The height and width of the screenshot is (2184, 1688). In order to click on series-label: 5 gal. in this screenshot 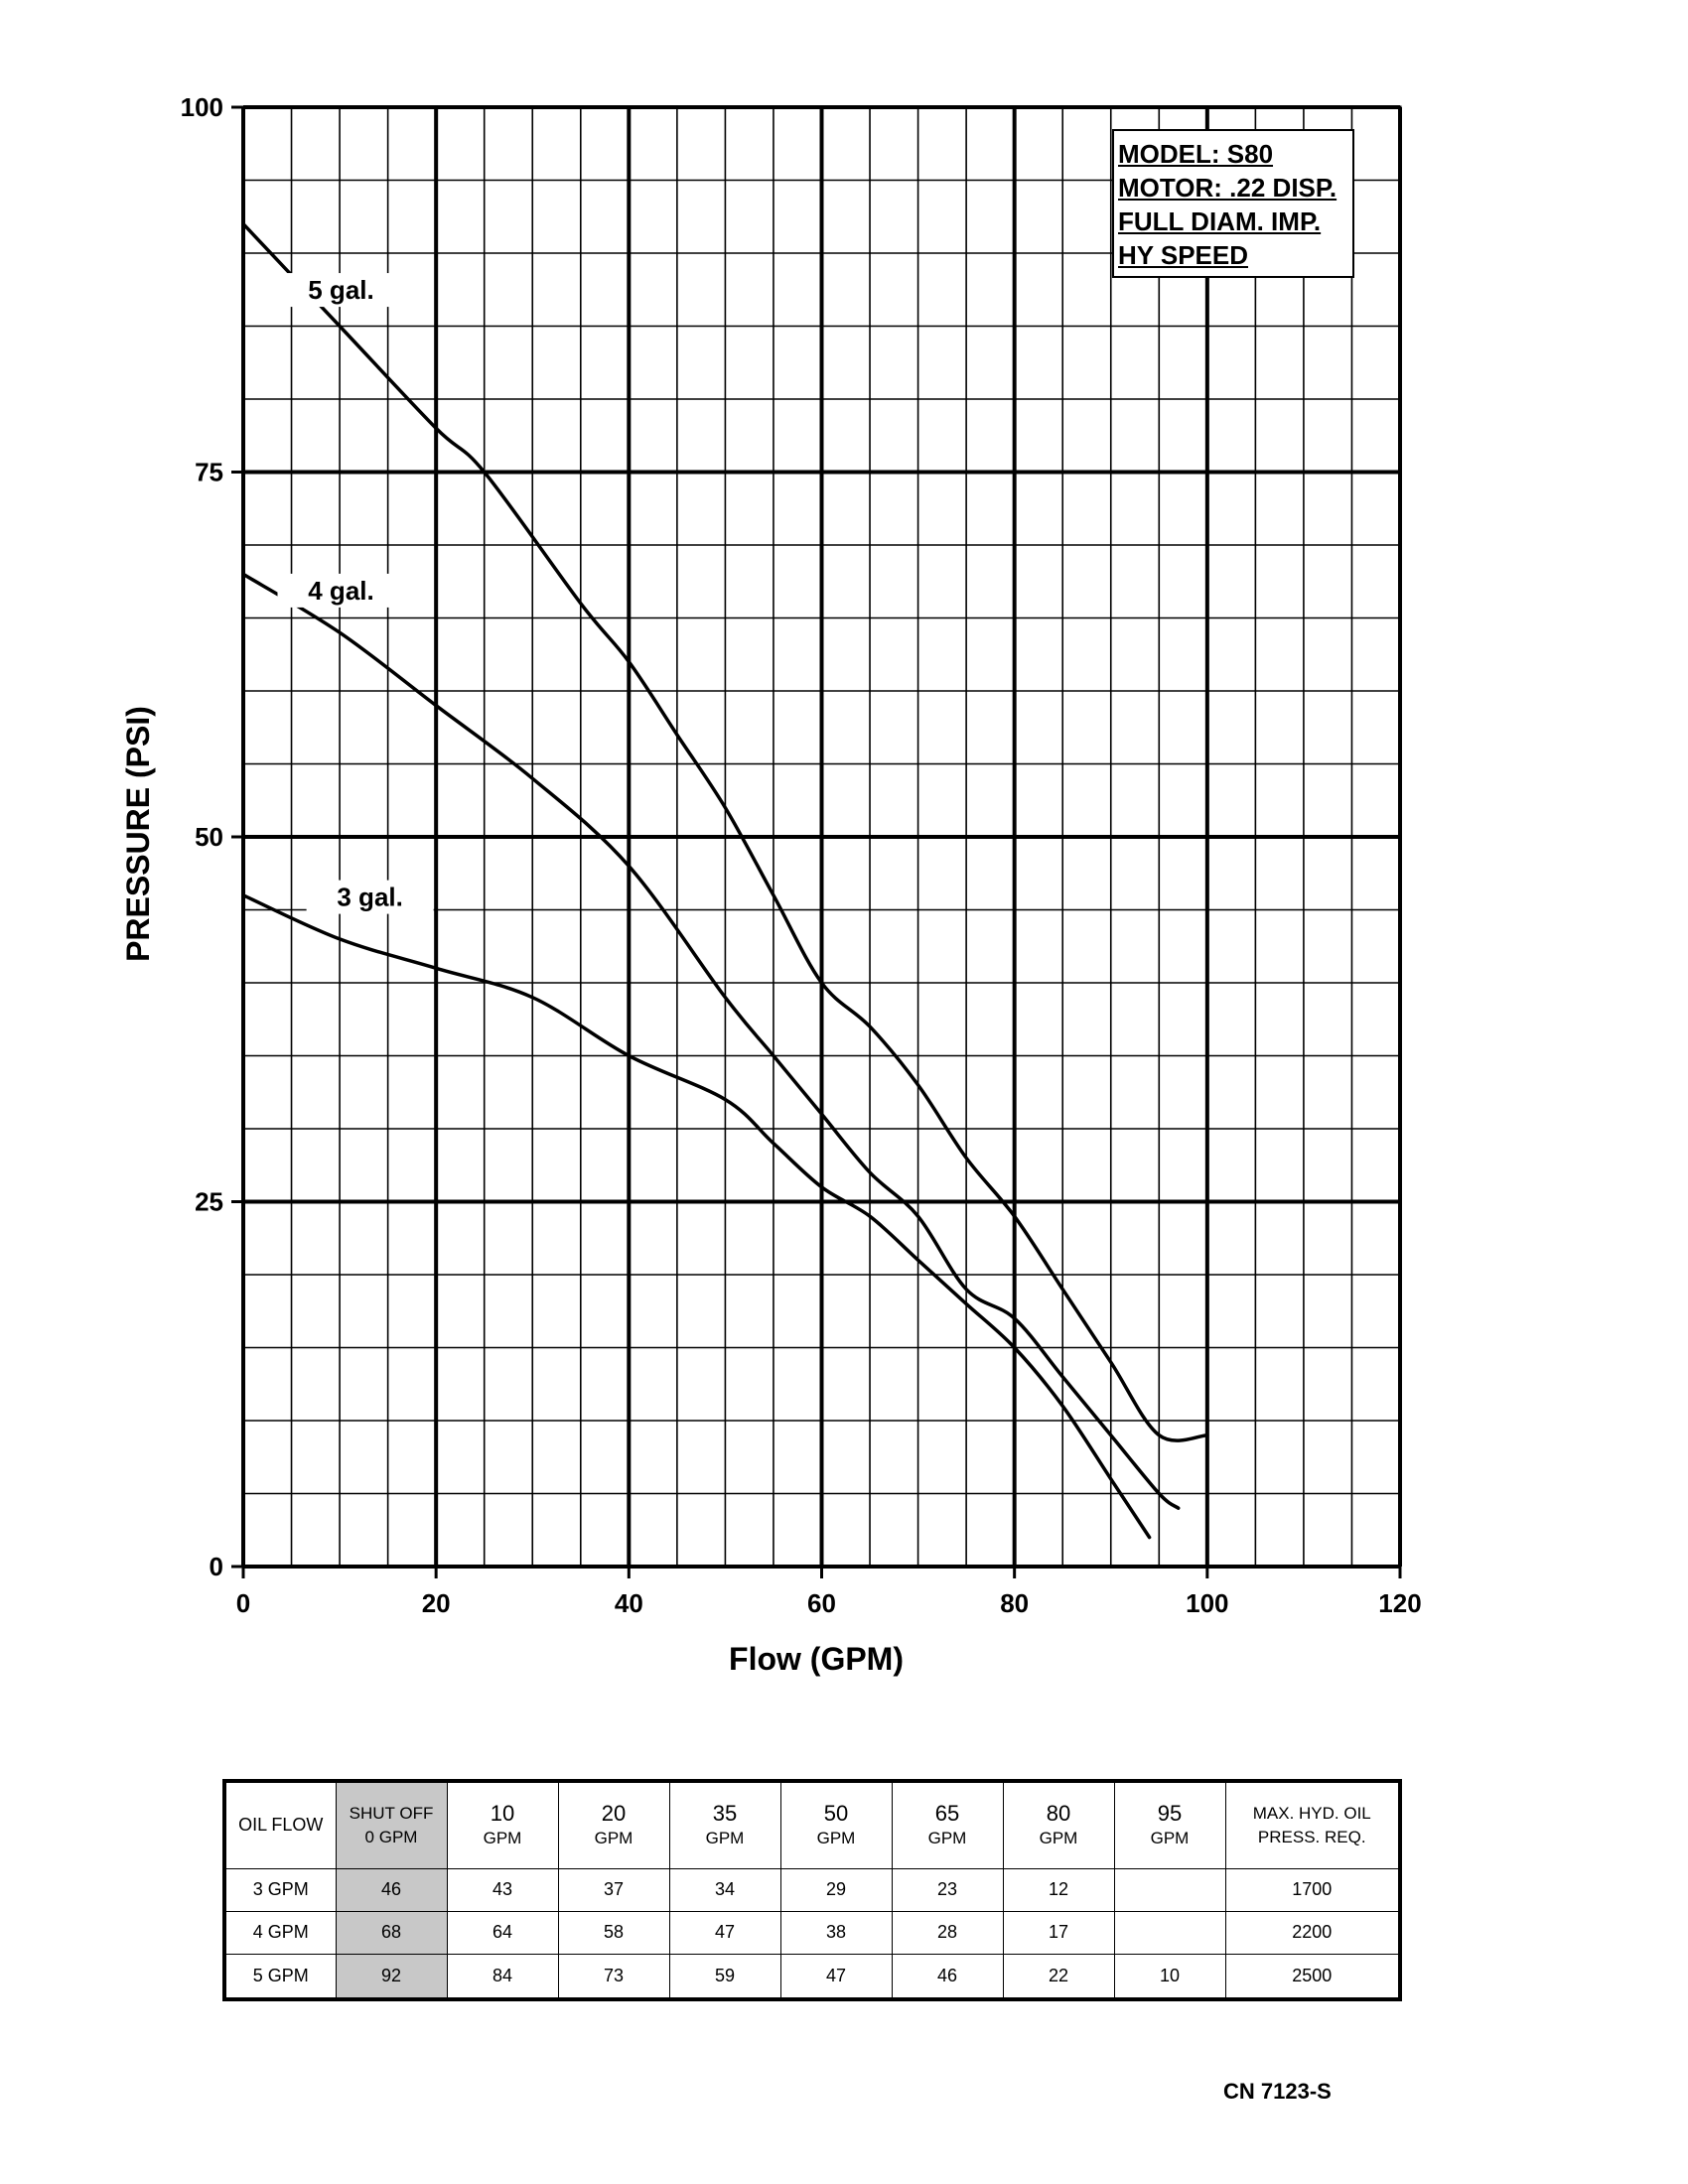, I will do `click(340, 290)`.